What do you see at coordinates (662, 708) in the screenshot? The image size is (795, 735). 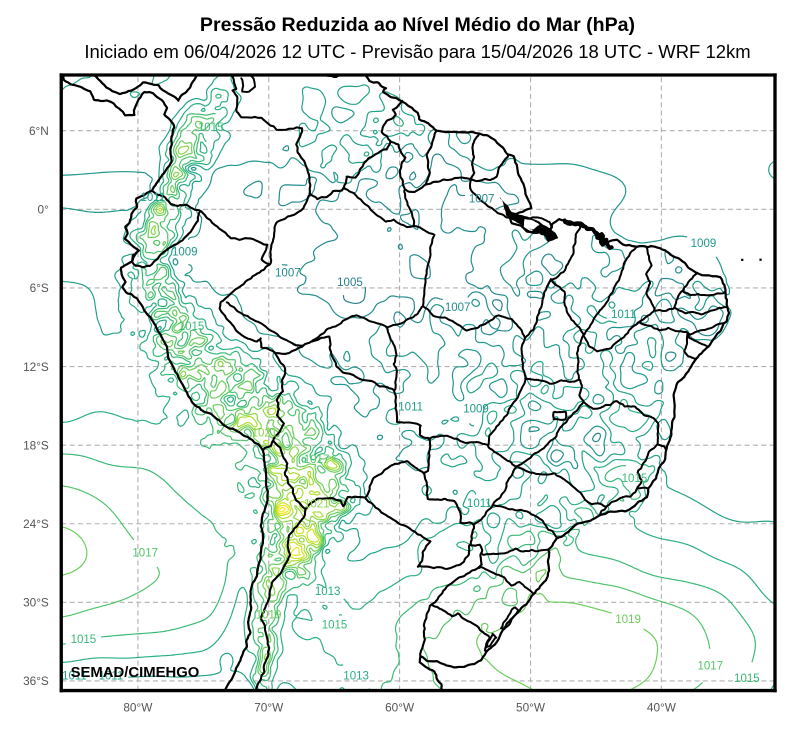 I see `svg-text: 40°W` at bounding box center [662, 708].